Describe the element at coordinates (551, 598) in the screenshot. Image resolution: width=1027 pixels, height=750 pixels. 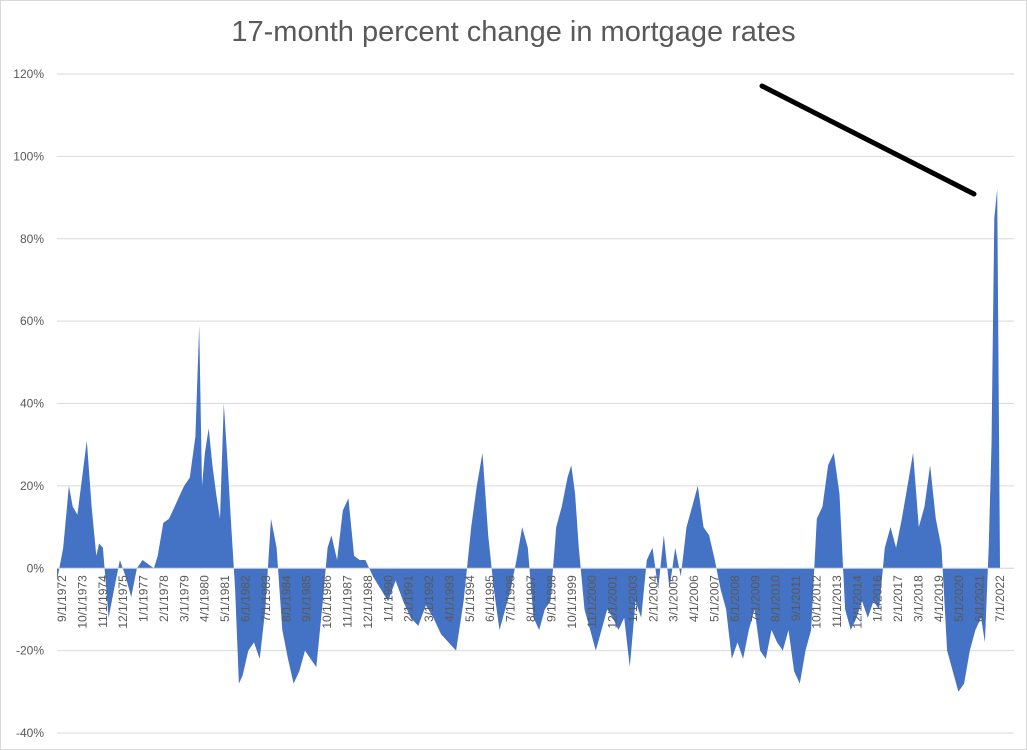
I see `x-tick-label: 9/1/1998` at that location.